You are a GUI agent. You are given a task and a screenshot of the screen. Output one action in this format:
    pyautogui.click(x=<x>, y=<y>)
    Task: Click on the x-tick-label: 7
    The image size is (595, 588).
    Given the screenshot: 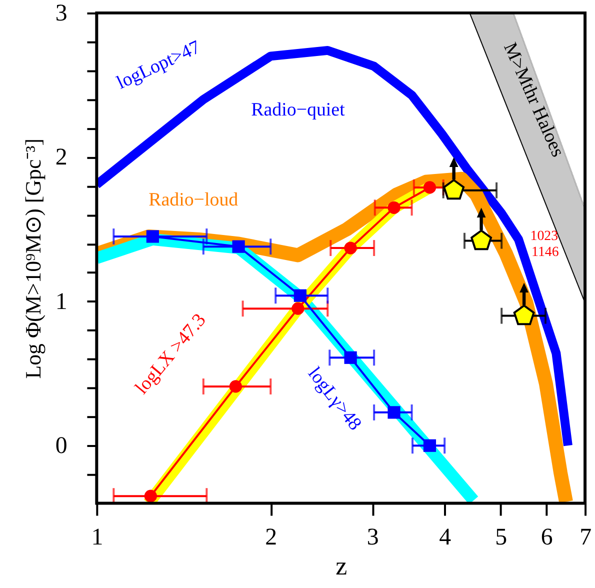 What is the action you would take?
    pyautogui.click(x=586, y=537)
    